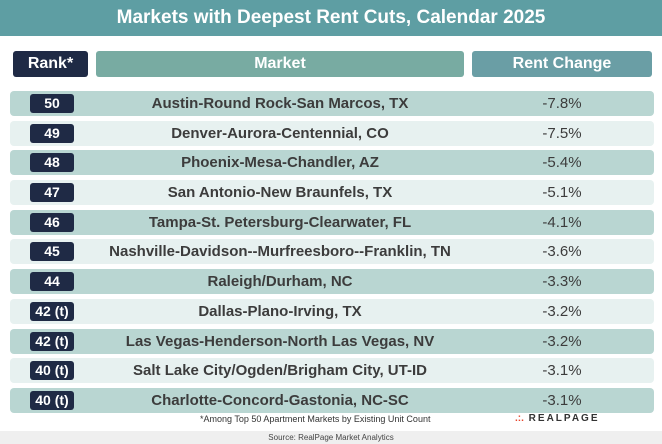 The width and height of the screenshot is (662, 444). Describe the element at coordinates (562, 252) in the screenshot. I see `rent-change: -3.6%` at that location.